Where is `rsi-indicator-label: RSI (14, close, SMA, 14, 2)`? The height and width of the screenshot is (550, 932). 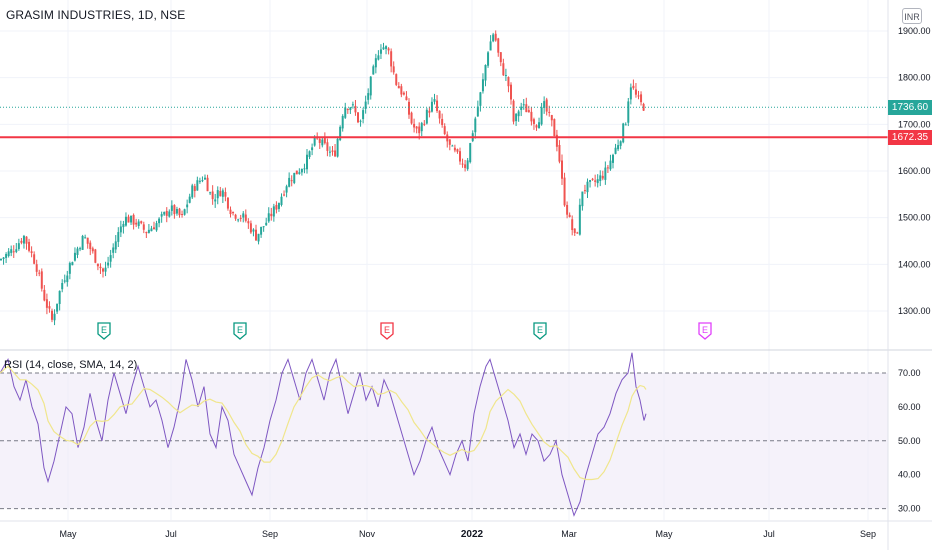
rsi-indicator-label: RSI (14, close, SMA, 14, 2) is located at coordinates (71, 365).